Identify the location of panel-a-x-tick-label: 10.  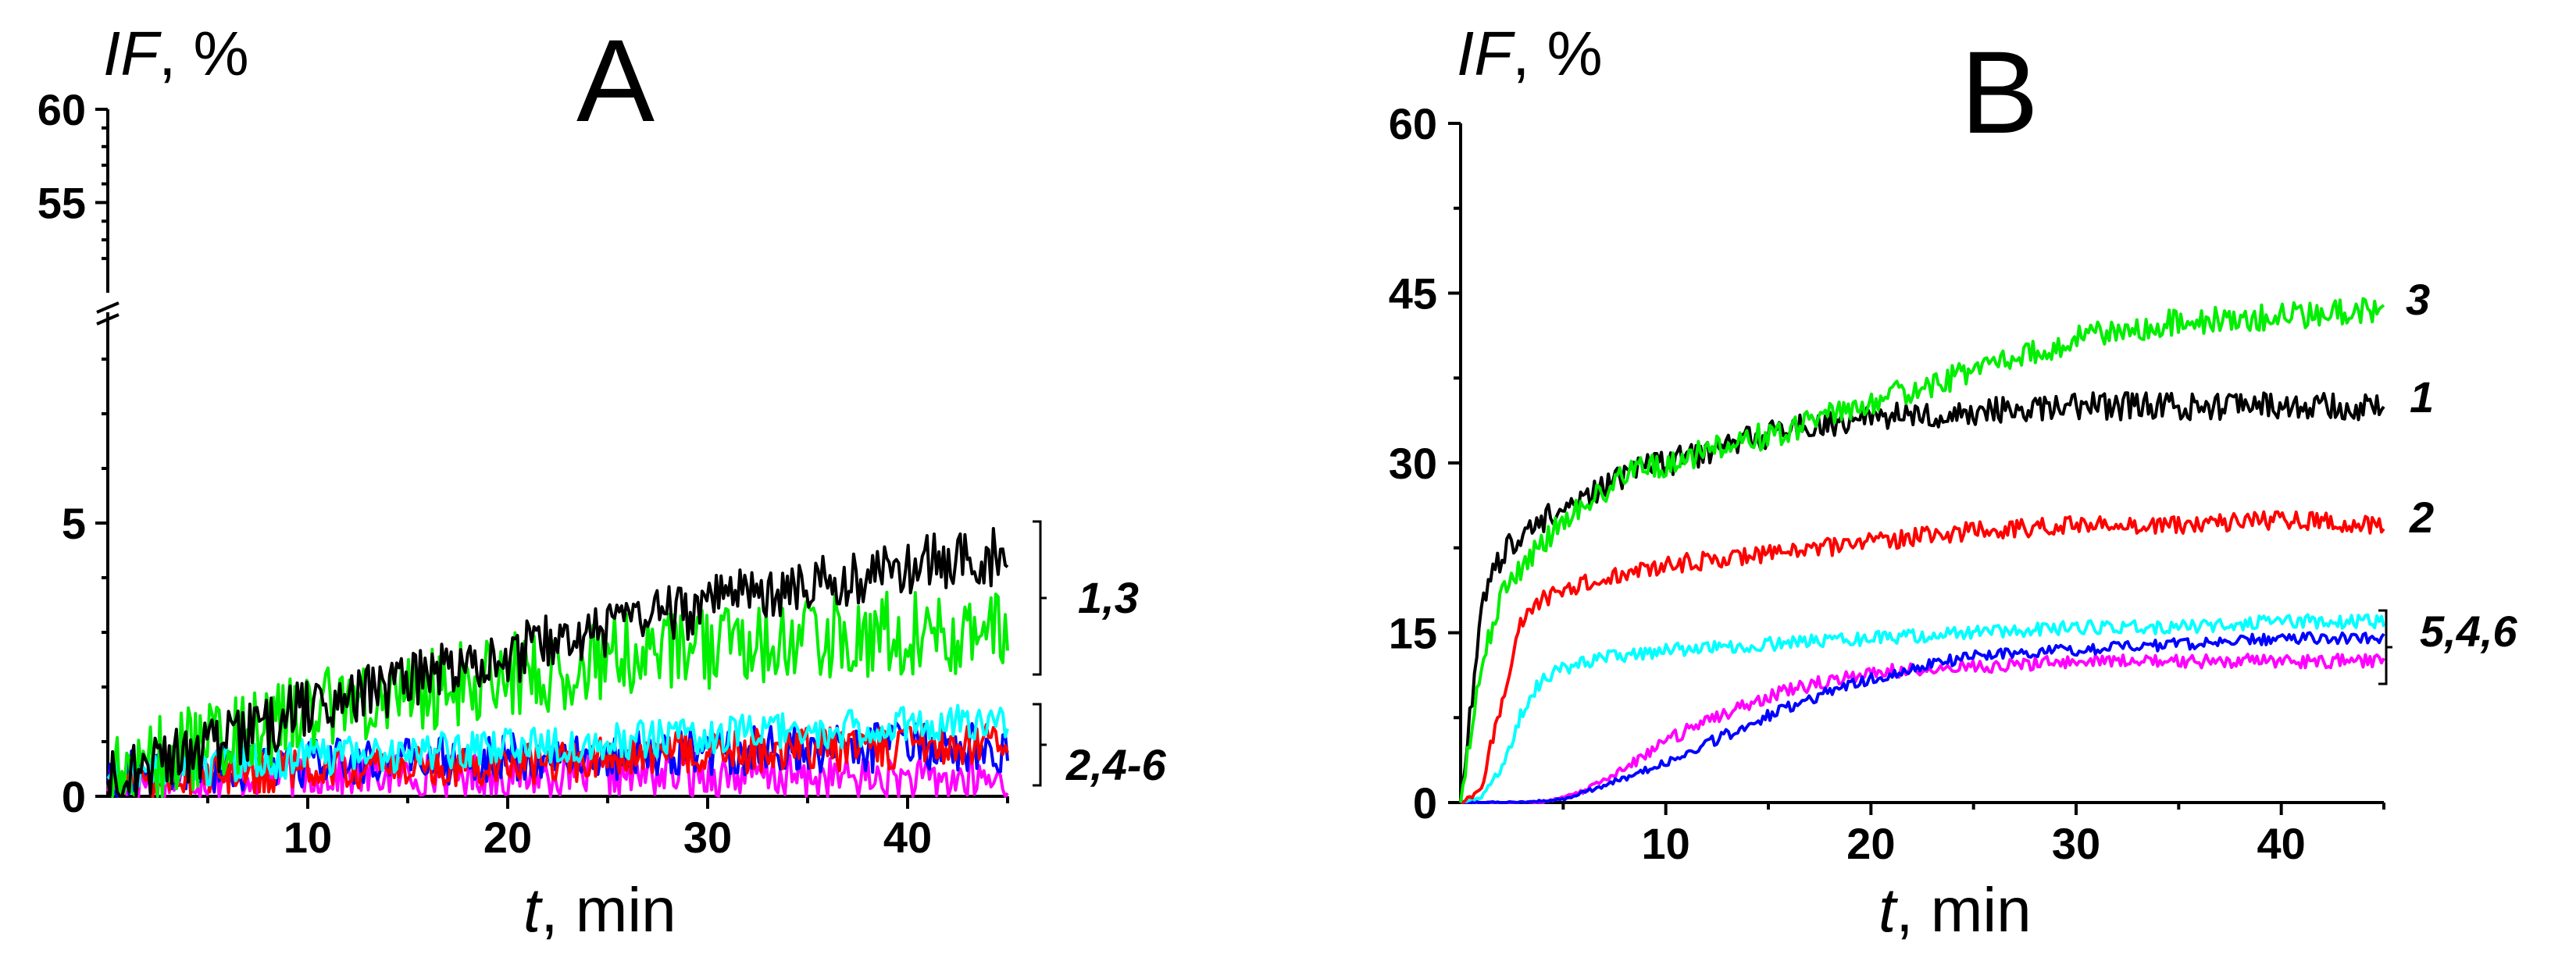
(308, 838).